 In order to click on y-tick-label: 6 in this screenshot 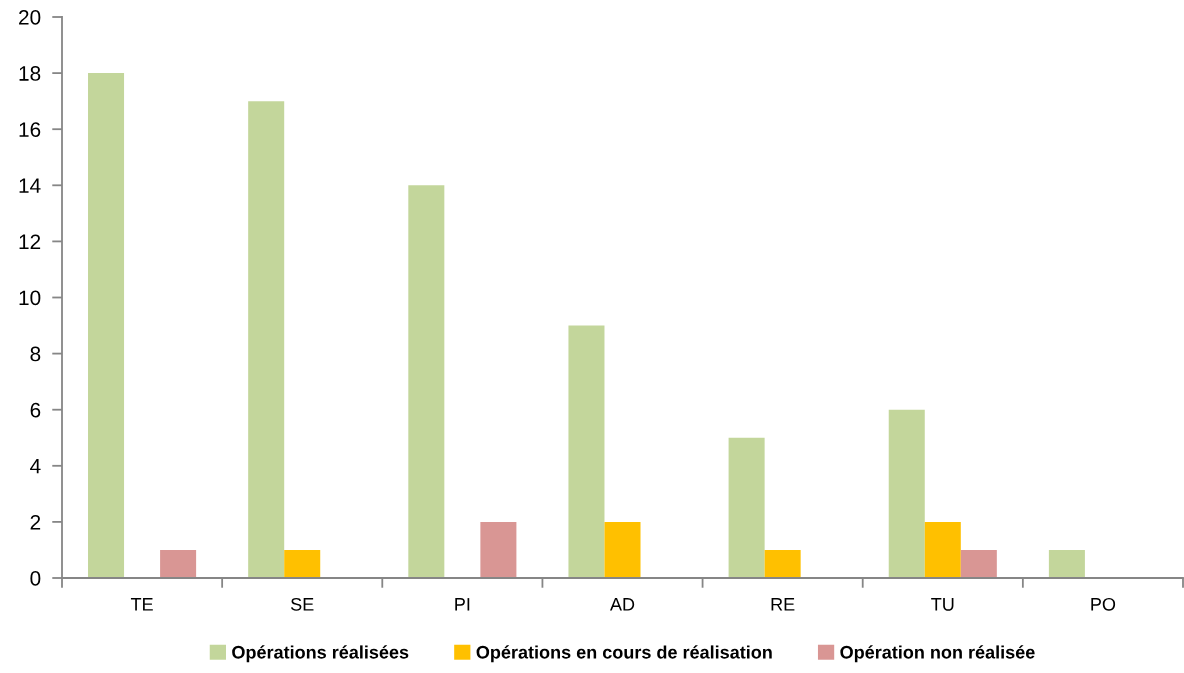, I will do `click(35, 410)`.